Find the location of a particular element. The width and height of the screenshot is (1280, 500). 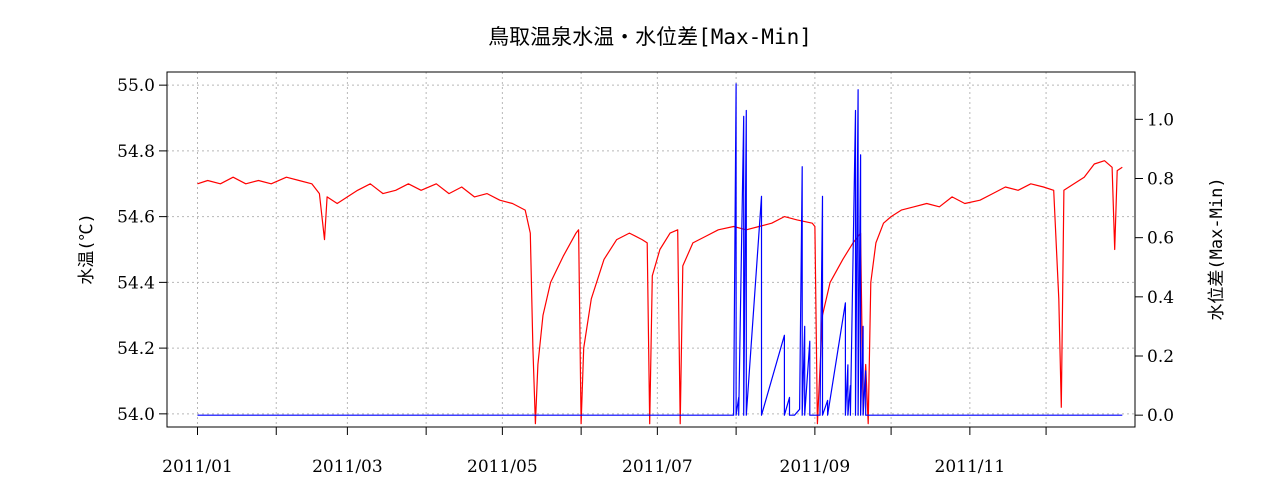

chart-title: 鳥取温泉水温・水位差[Max-Min] is located at coordinates (650, 37).